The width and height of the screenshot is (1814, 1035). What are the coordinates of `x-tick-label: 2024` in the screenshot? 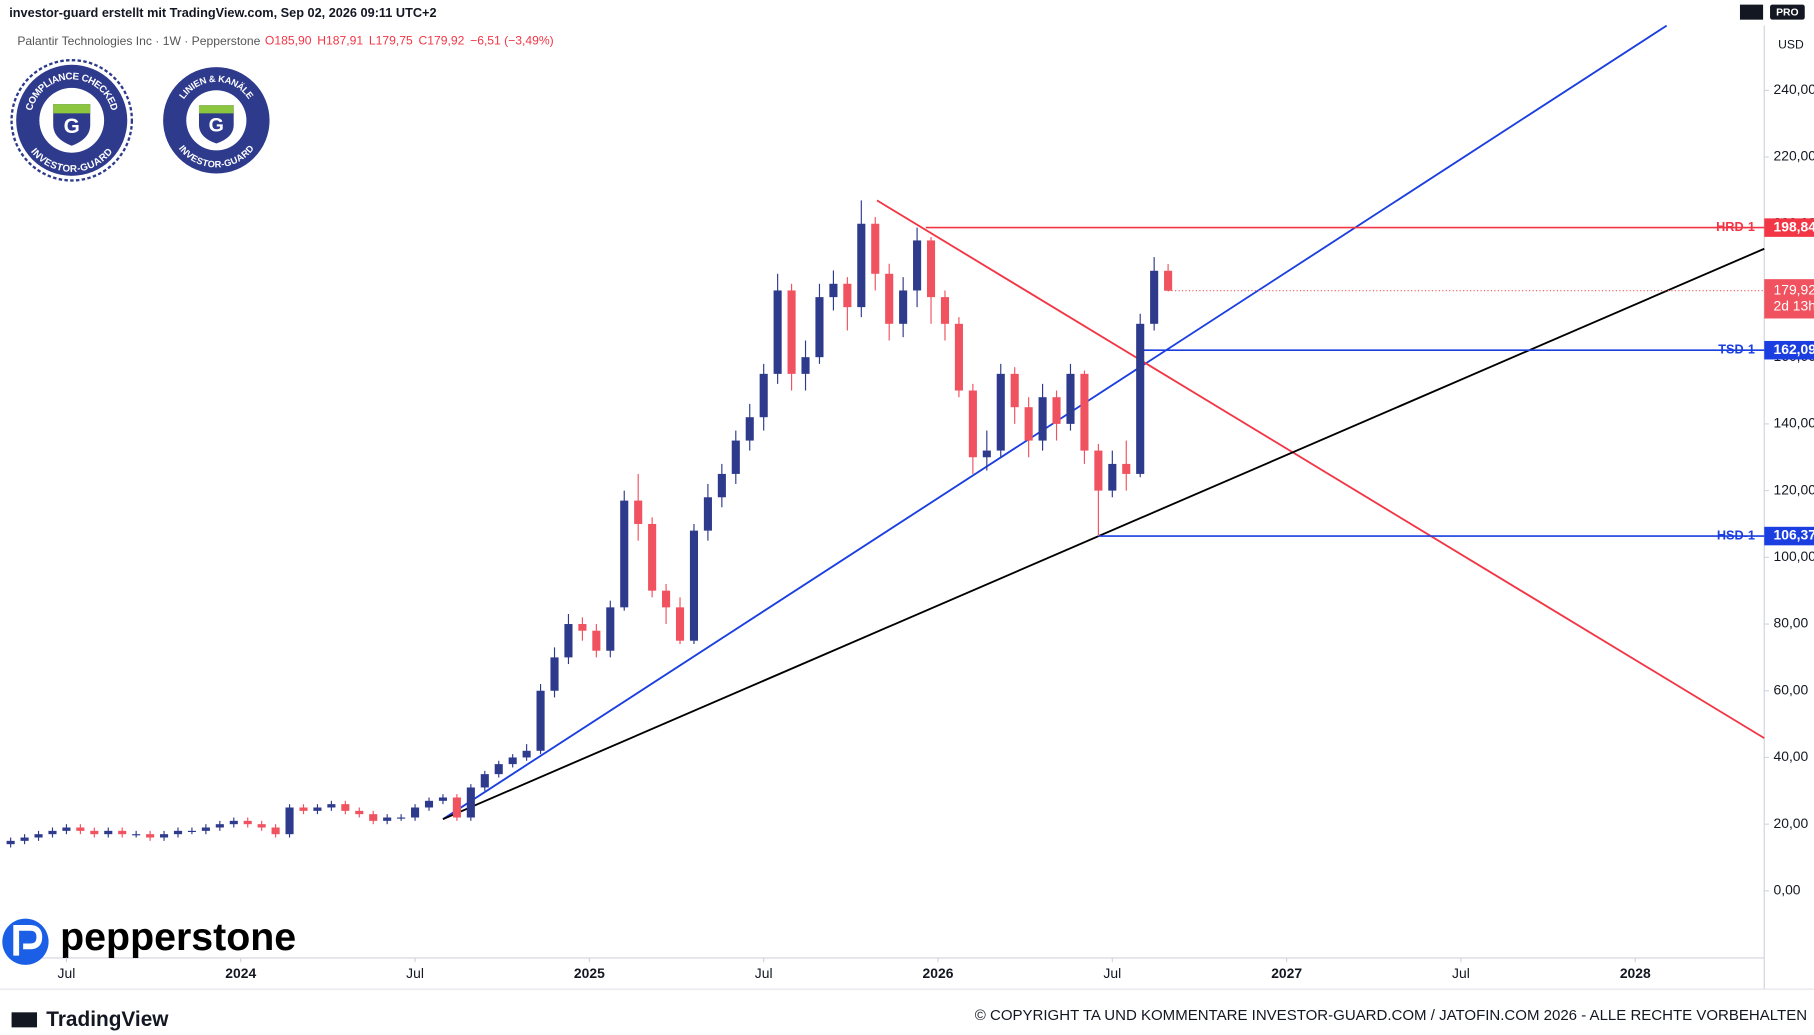 It's located at (240, 973).